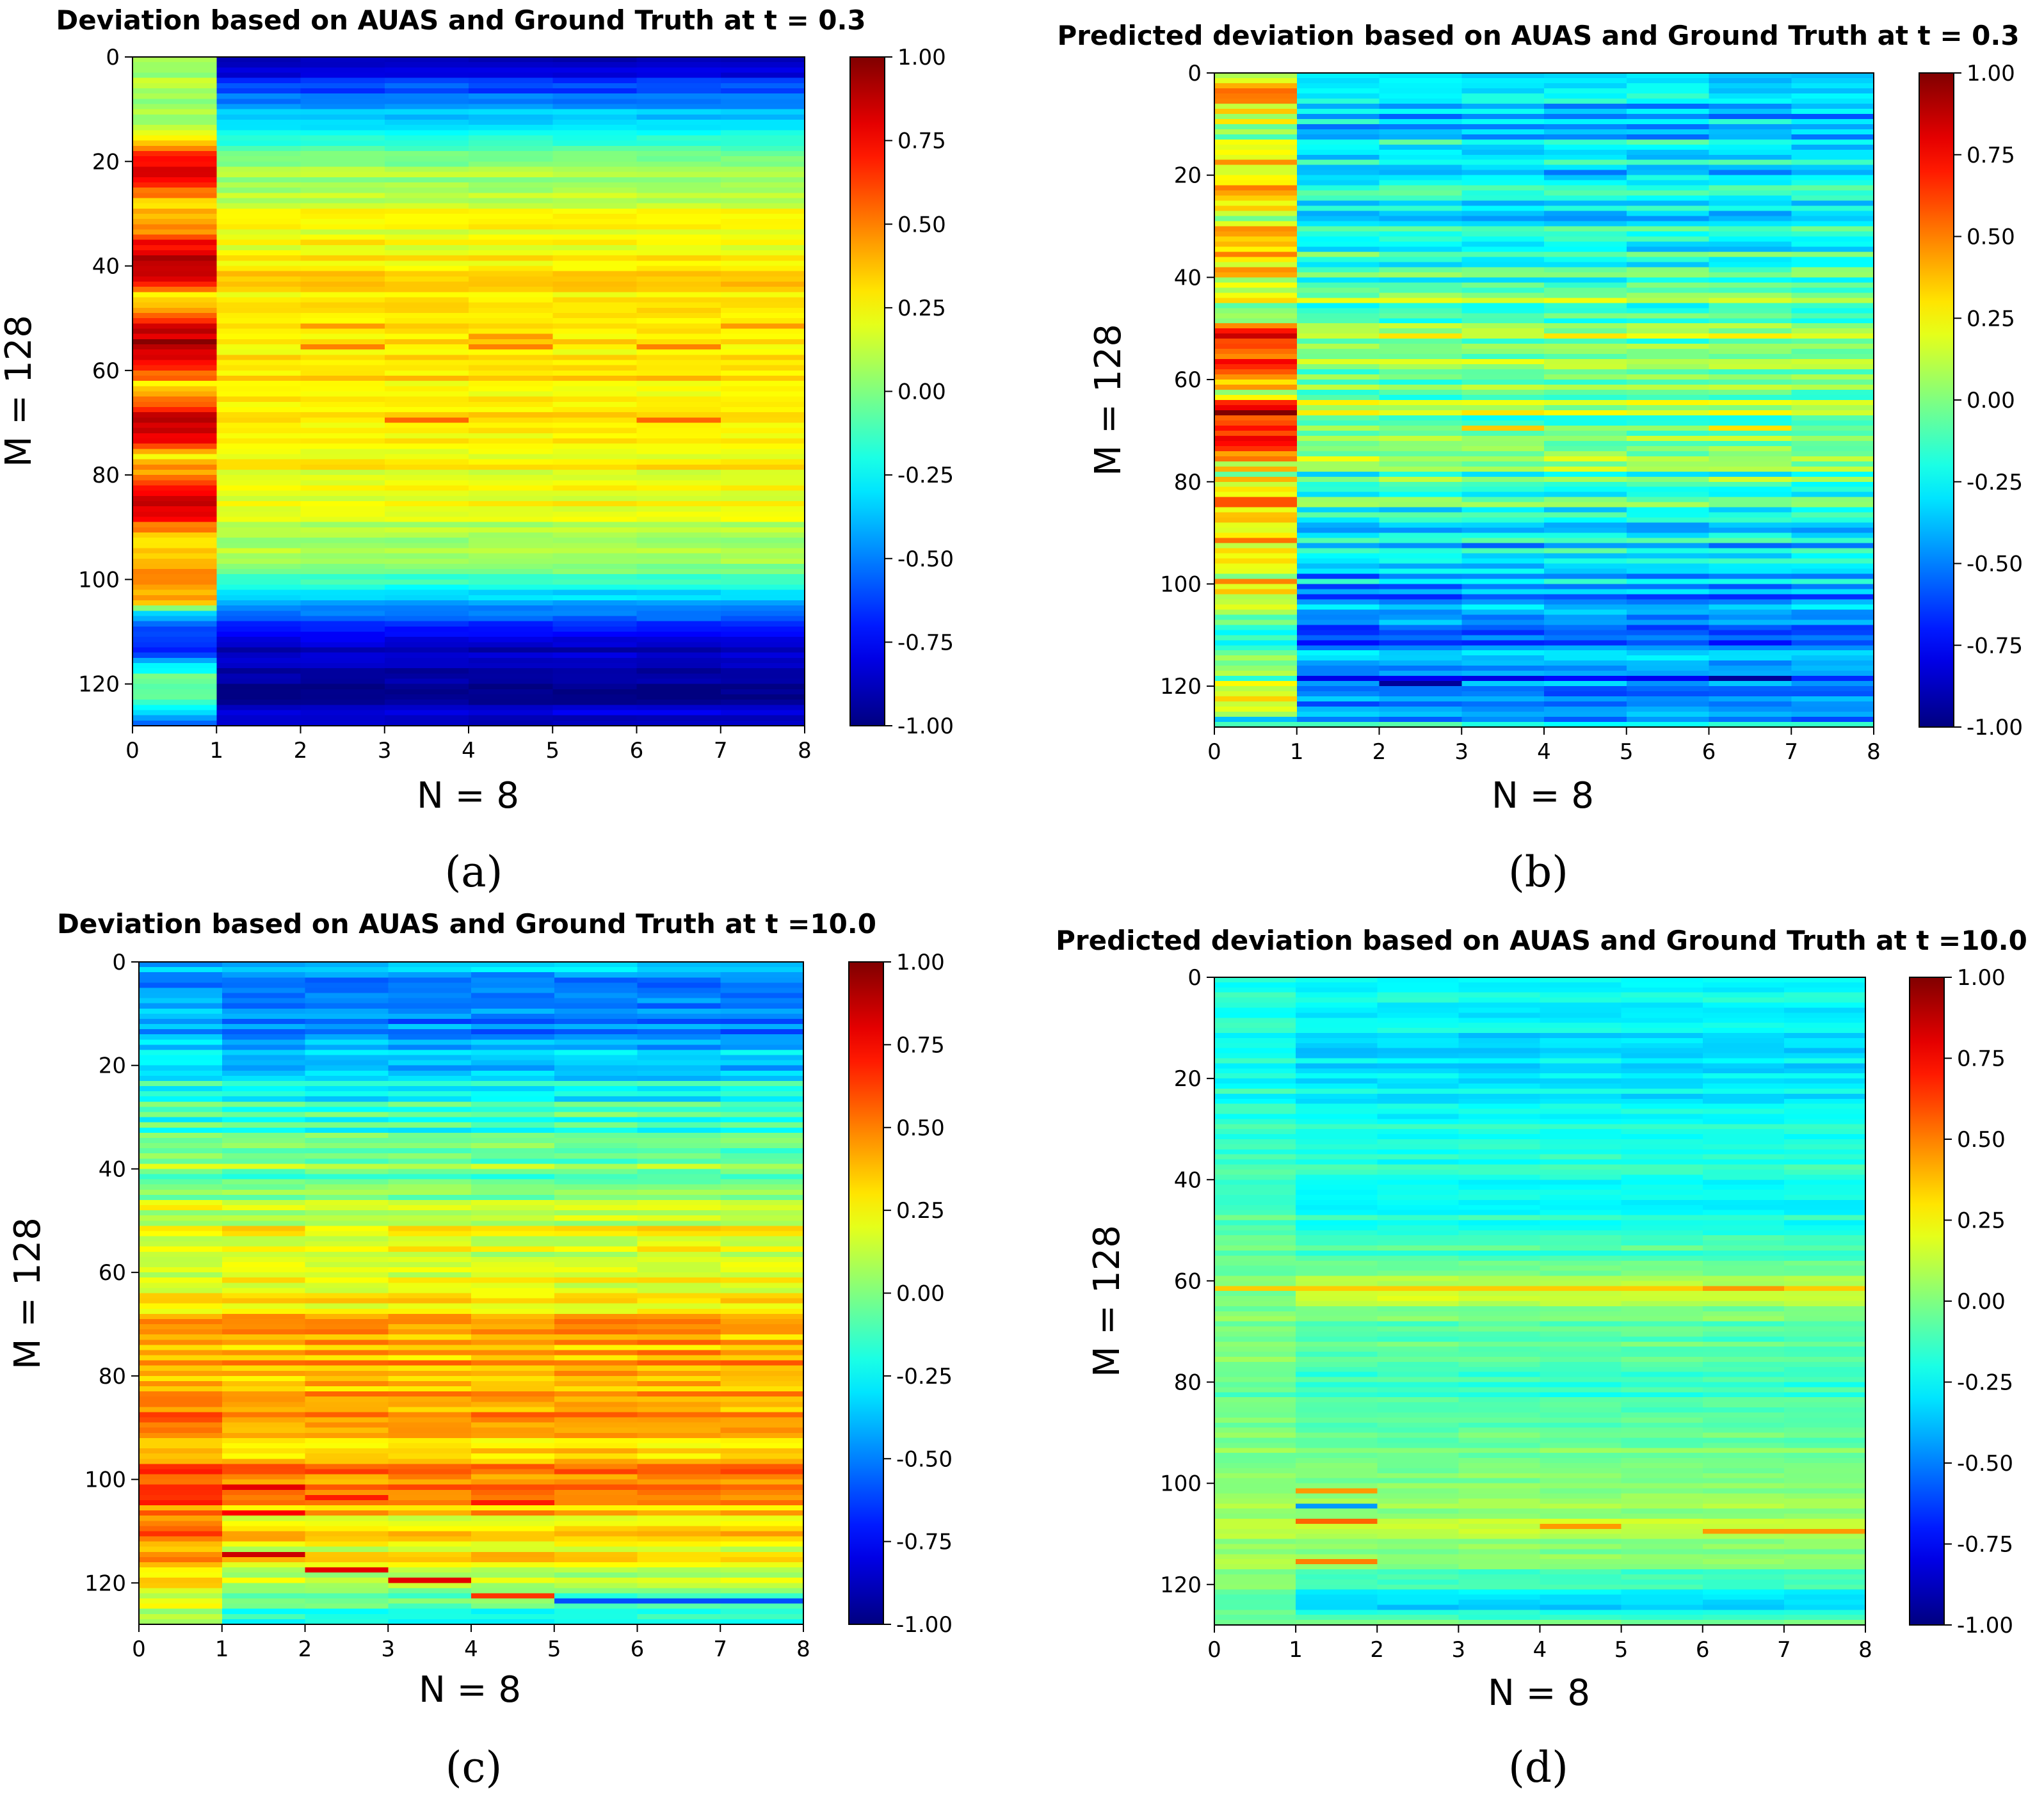 Image resolution: width=2044 pixels, height=1808 pixels. Describe the element at coordinates (1995, 727) in the screenshot. I see `colorbar-tick-label: -1.00` at that location.